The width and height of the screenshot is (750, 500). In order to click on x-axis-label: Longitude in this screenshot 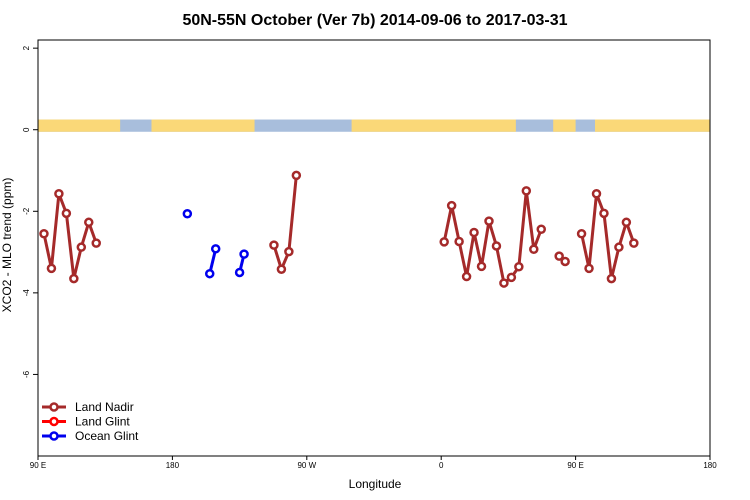, I will do `click(375, 484)`.